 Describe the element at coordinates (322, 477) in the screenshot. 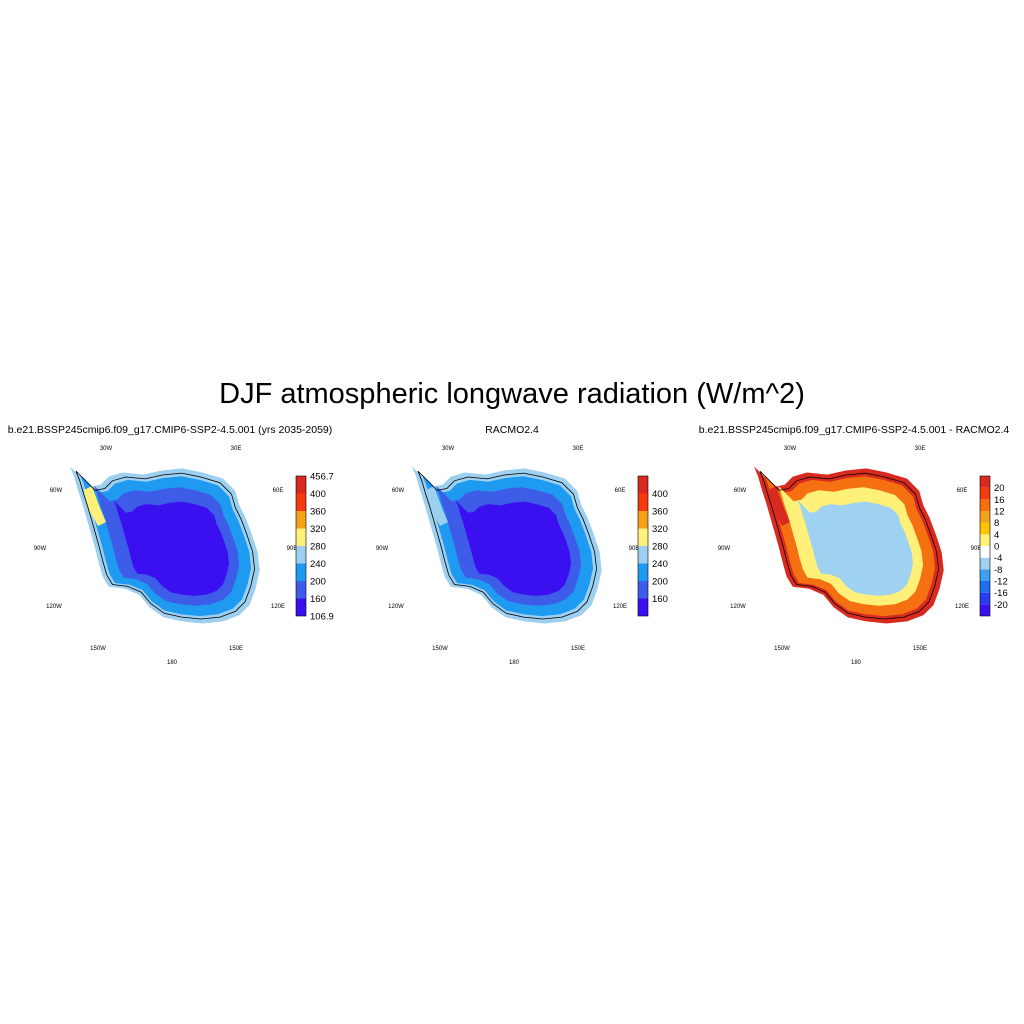

I see `colorbar-label: 456.7` at that location.